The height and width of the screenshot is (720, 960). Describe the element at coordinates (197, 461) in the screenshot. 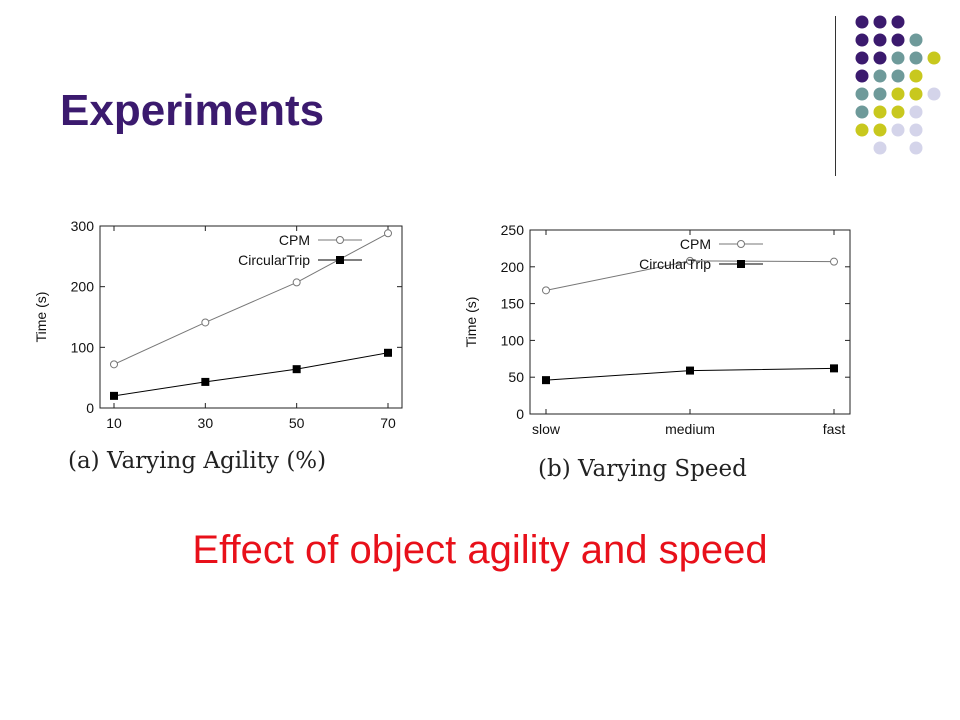

I see `chart-a-caption: (a) Varying Agility (%)` at that location.